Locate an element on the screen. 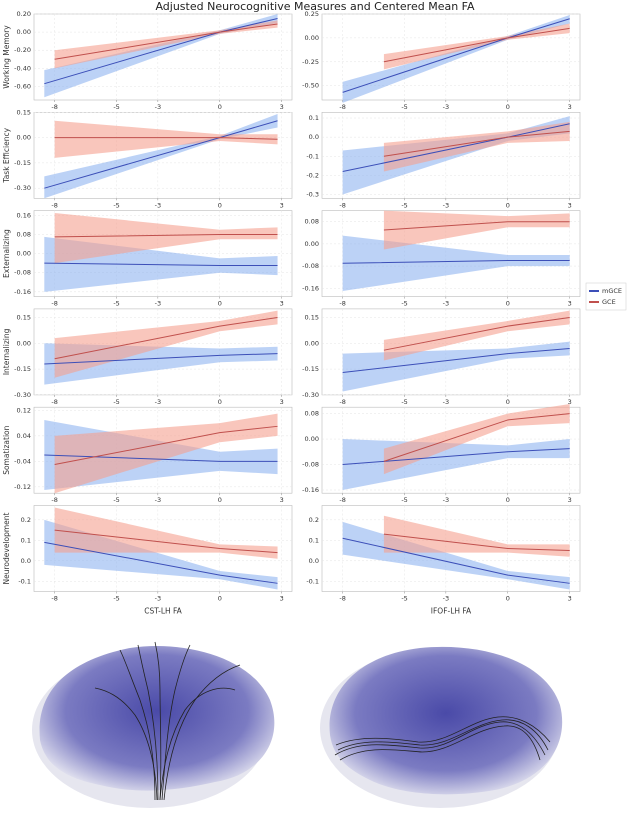 The height and width of the screenshot is (835, 630). y-tick-label: -0.2 is located at coordinates (312, 175).